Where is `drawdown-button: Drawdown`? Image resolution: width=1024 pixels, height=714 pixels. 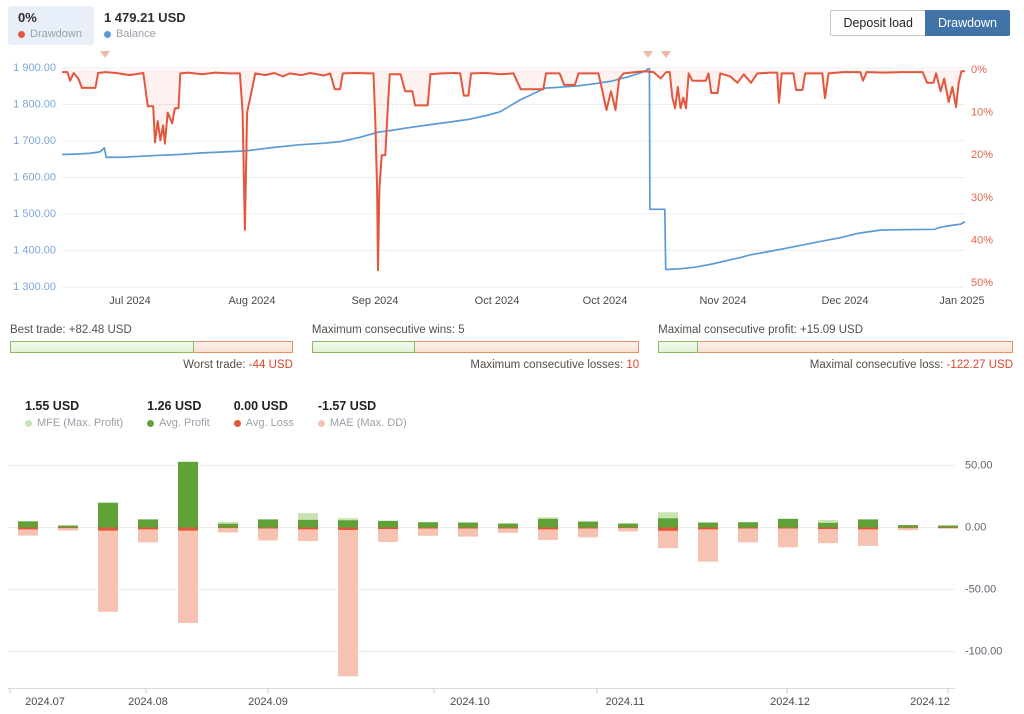 drawdown-button: Drawdown is located at coordinates (967, 23).